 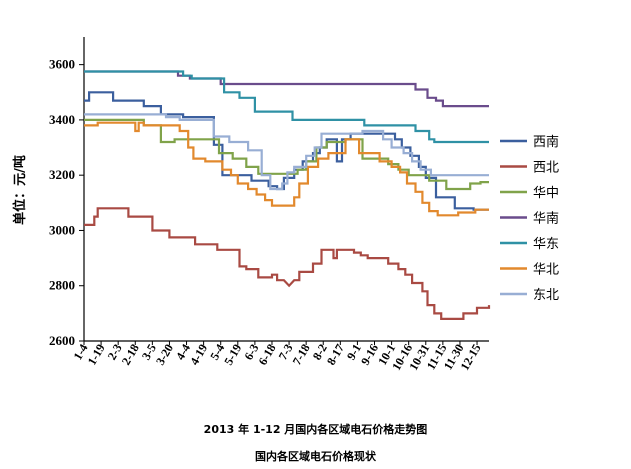 What do you see at coordinates (546, 219) in the screenshot?
I see `legend-label: 华南` at bounding box center [546, 219].